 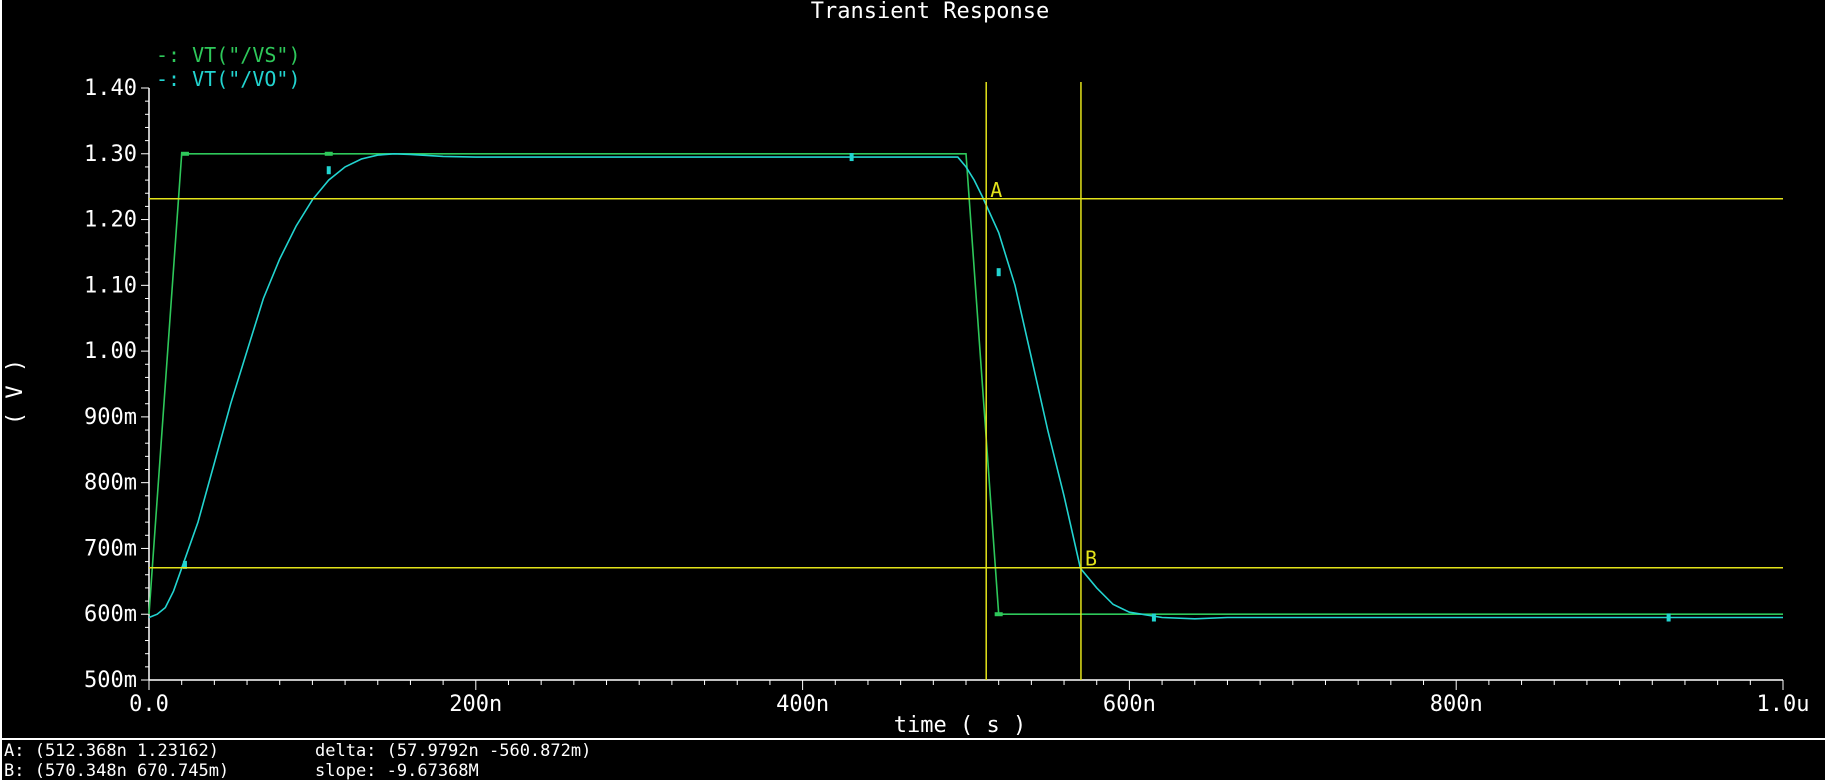 What do you see at coordinates (930, 12) in the screenshot?
I see `chart-title: Transient Response` at bounding box center [930, 12].